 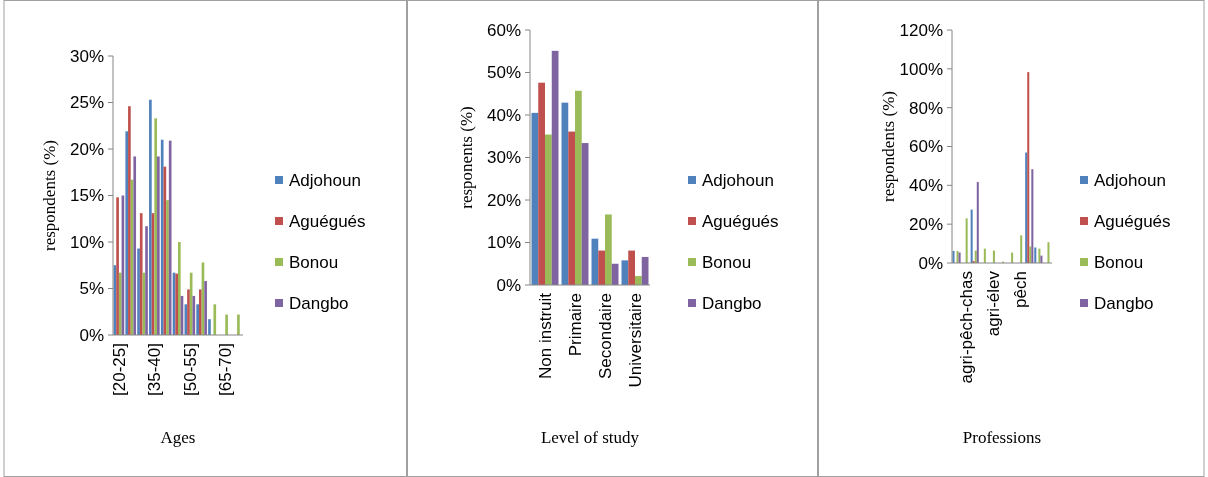 I want to click on x-axis-title: Level of study, so click(x=590, y=437).